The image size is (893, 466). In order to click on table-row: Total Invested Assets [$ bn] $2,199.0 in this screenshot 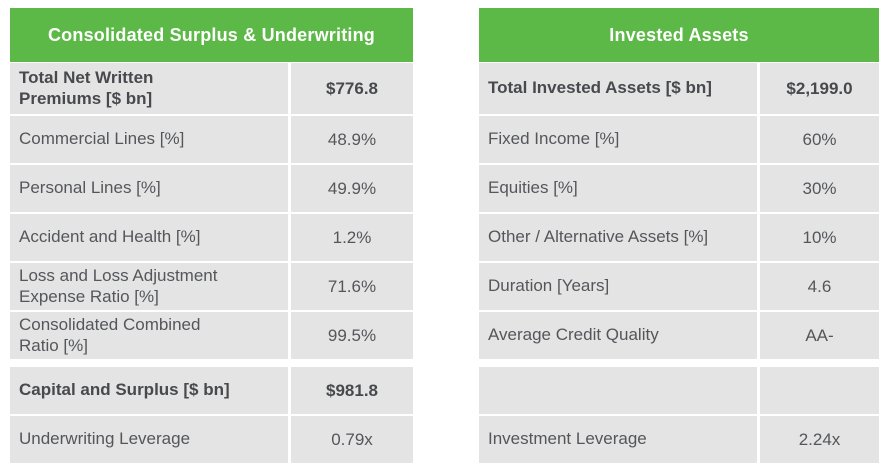, I will do `click(679, 88)`.